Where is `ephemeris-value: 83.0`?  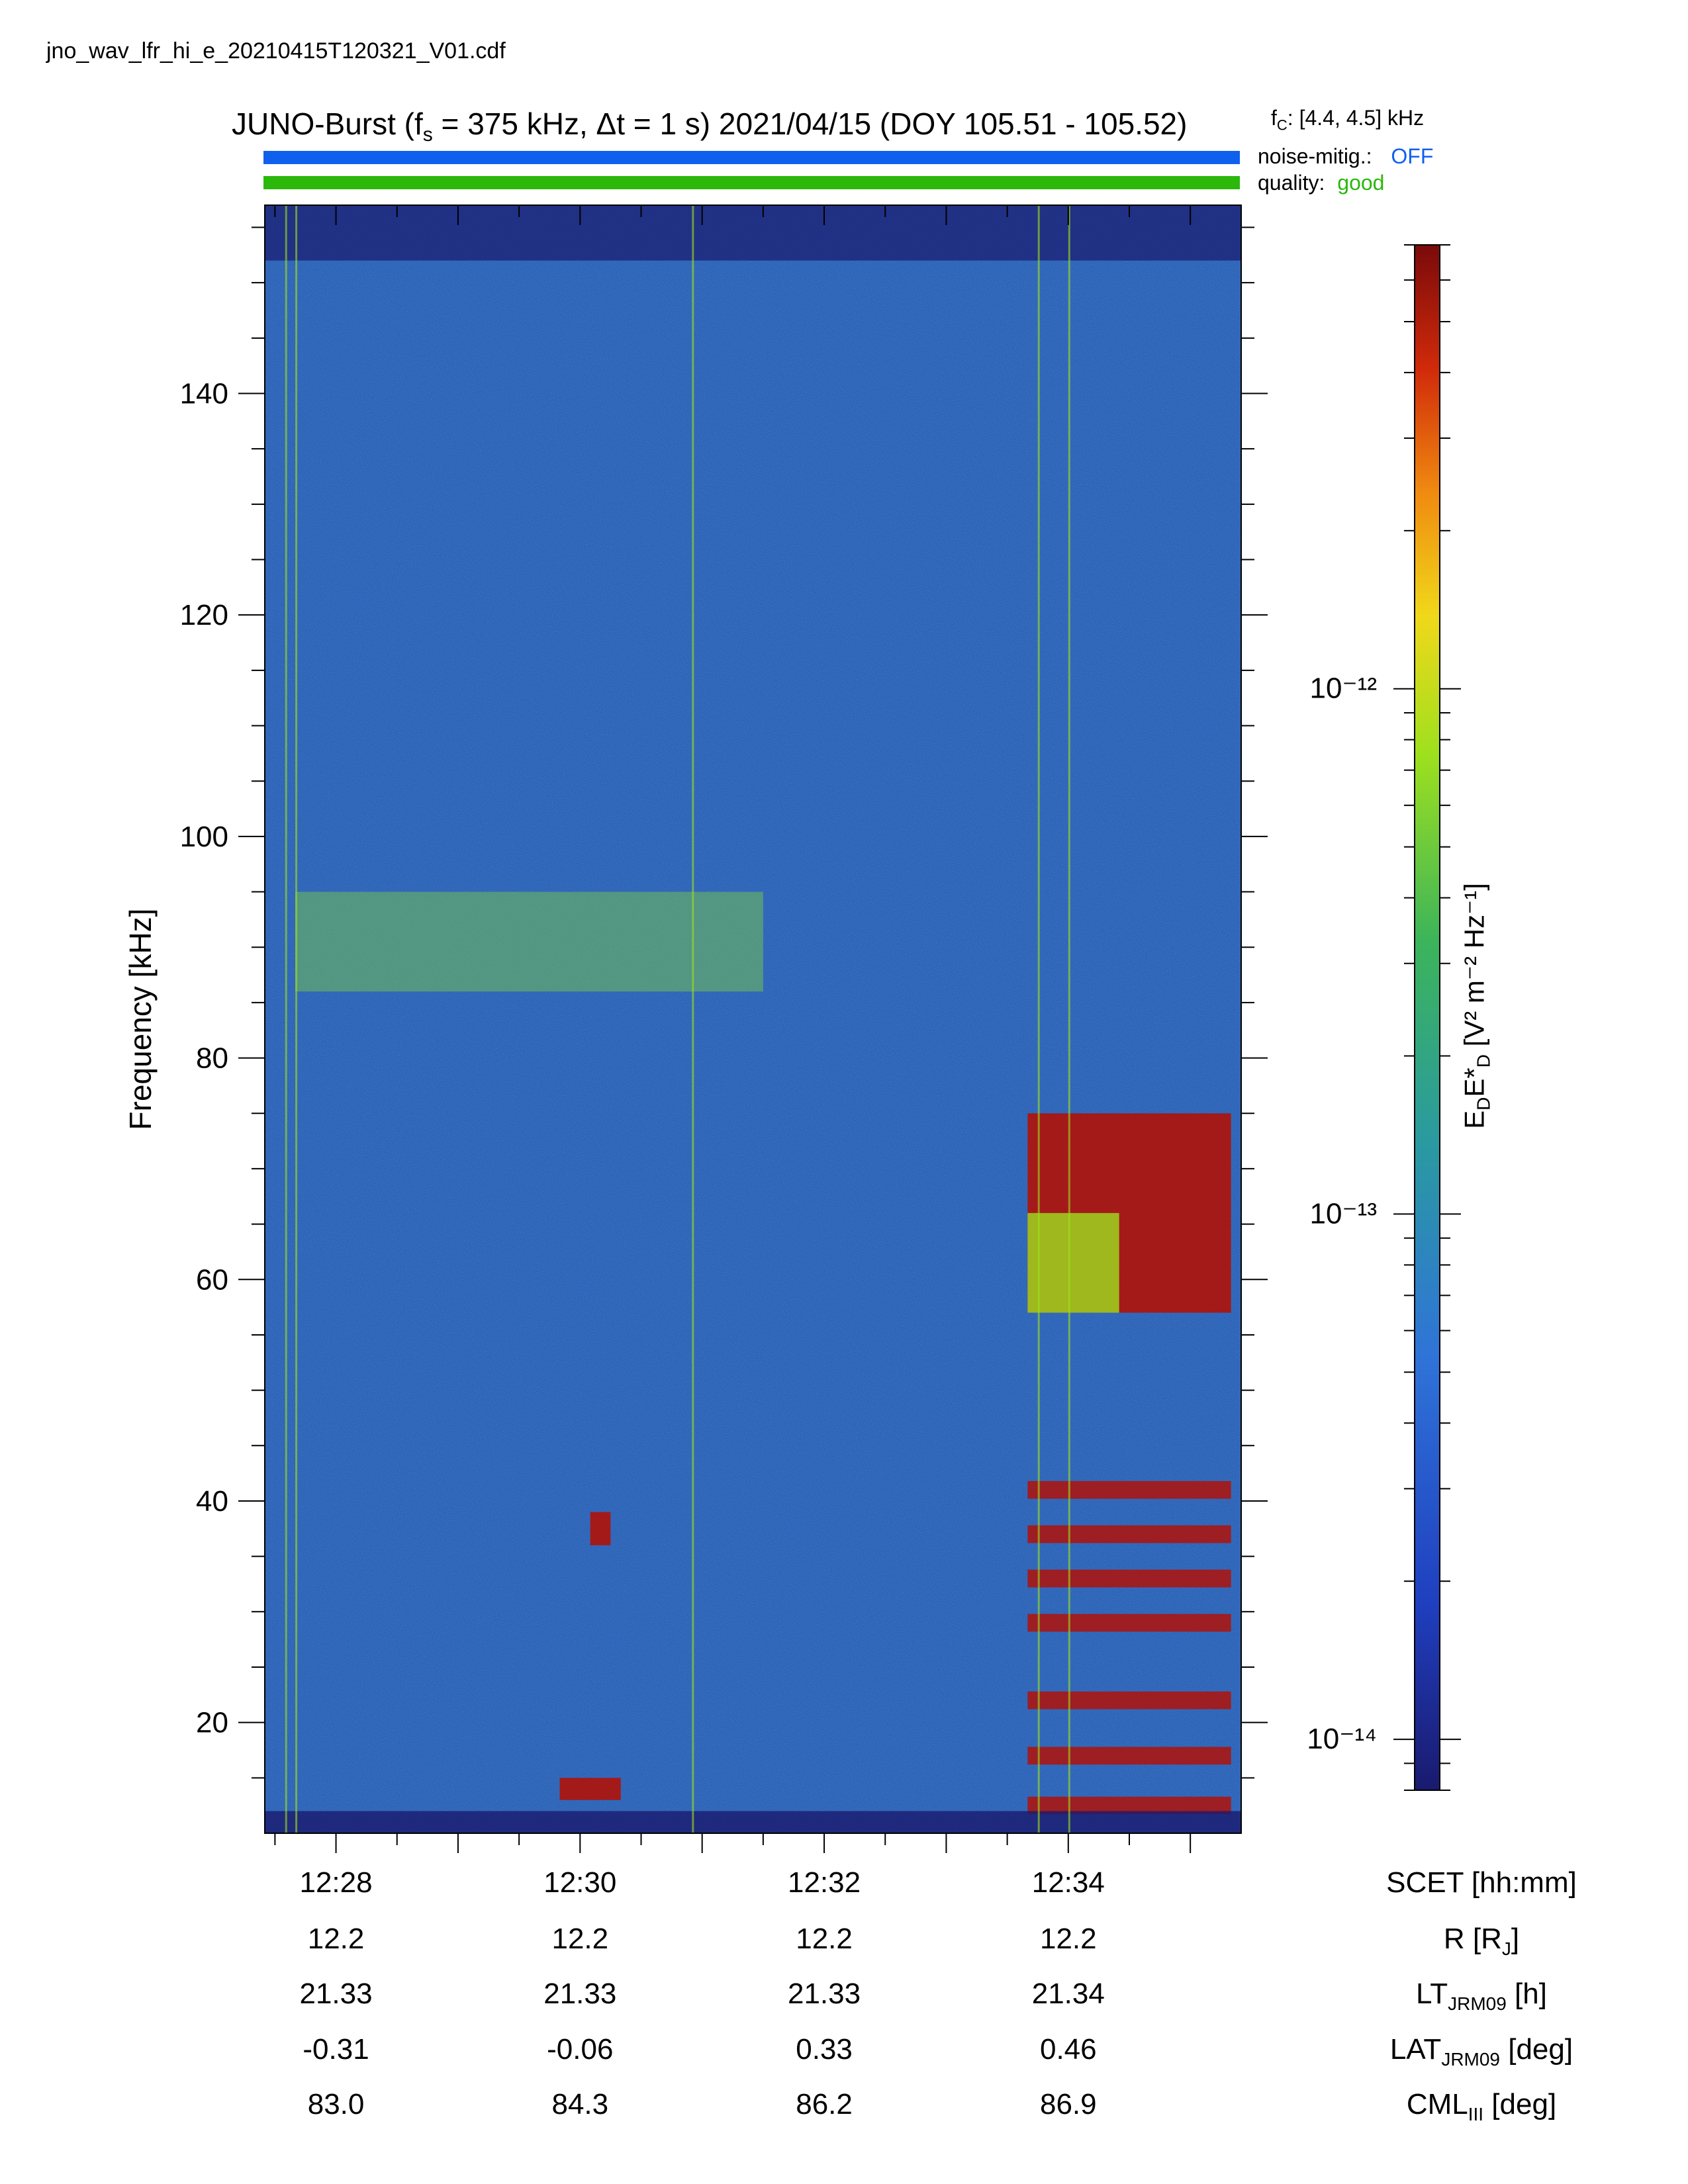 ephemeris-value: 83.0 is located at coordinates (336, 2104).